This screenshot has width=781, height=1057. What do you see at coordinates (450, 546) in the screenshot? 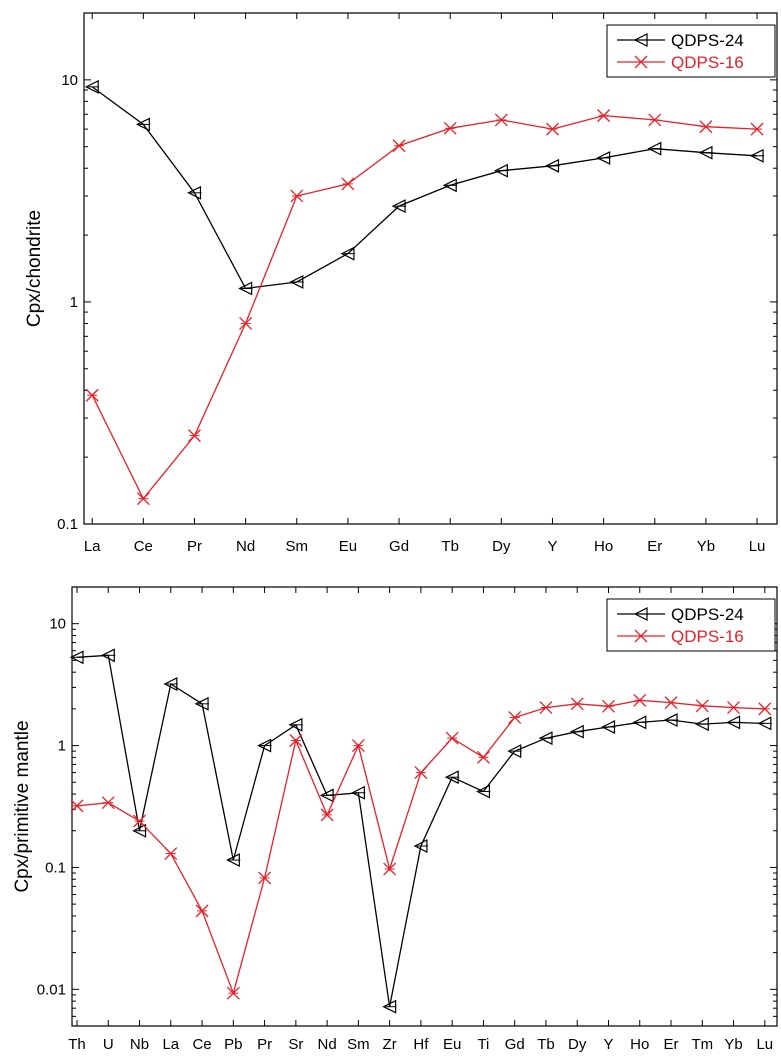
I see `x-tick-label: Tb` at bounding box center [450, 546].